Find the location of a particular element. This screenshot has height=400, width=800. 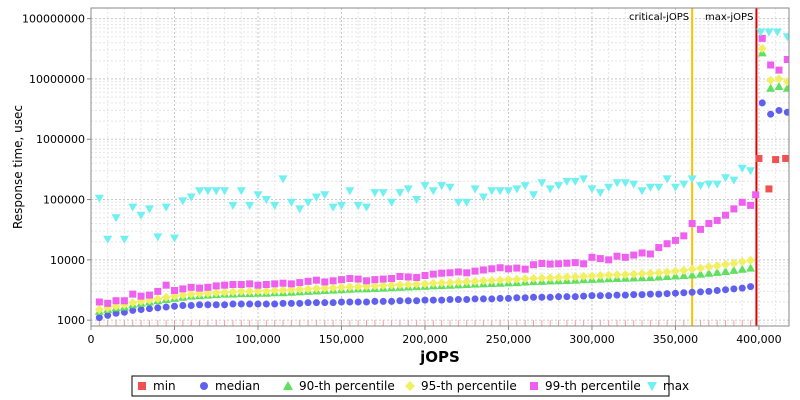

y-axis-ticks: 1000 10000 100000 1000000 10000000 100000000 is located at coordinates (56, 170).